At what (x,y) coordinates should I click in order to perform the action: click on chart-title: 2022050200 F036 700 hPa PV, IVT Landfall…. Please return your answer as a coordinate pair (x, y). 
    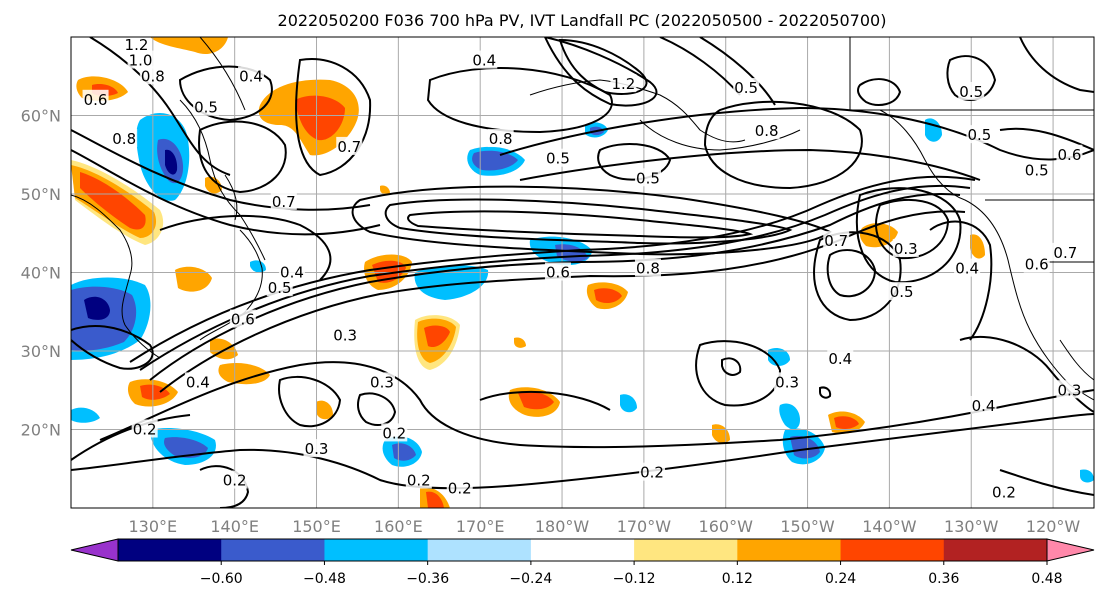
    Looking at the image, I should click on (582, 20).